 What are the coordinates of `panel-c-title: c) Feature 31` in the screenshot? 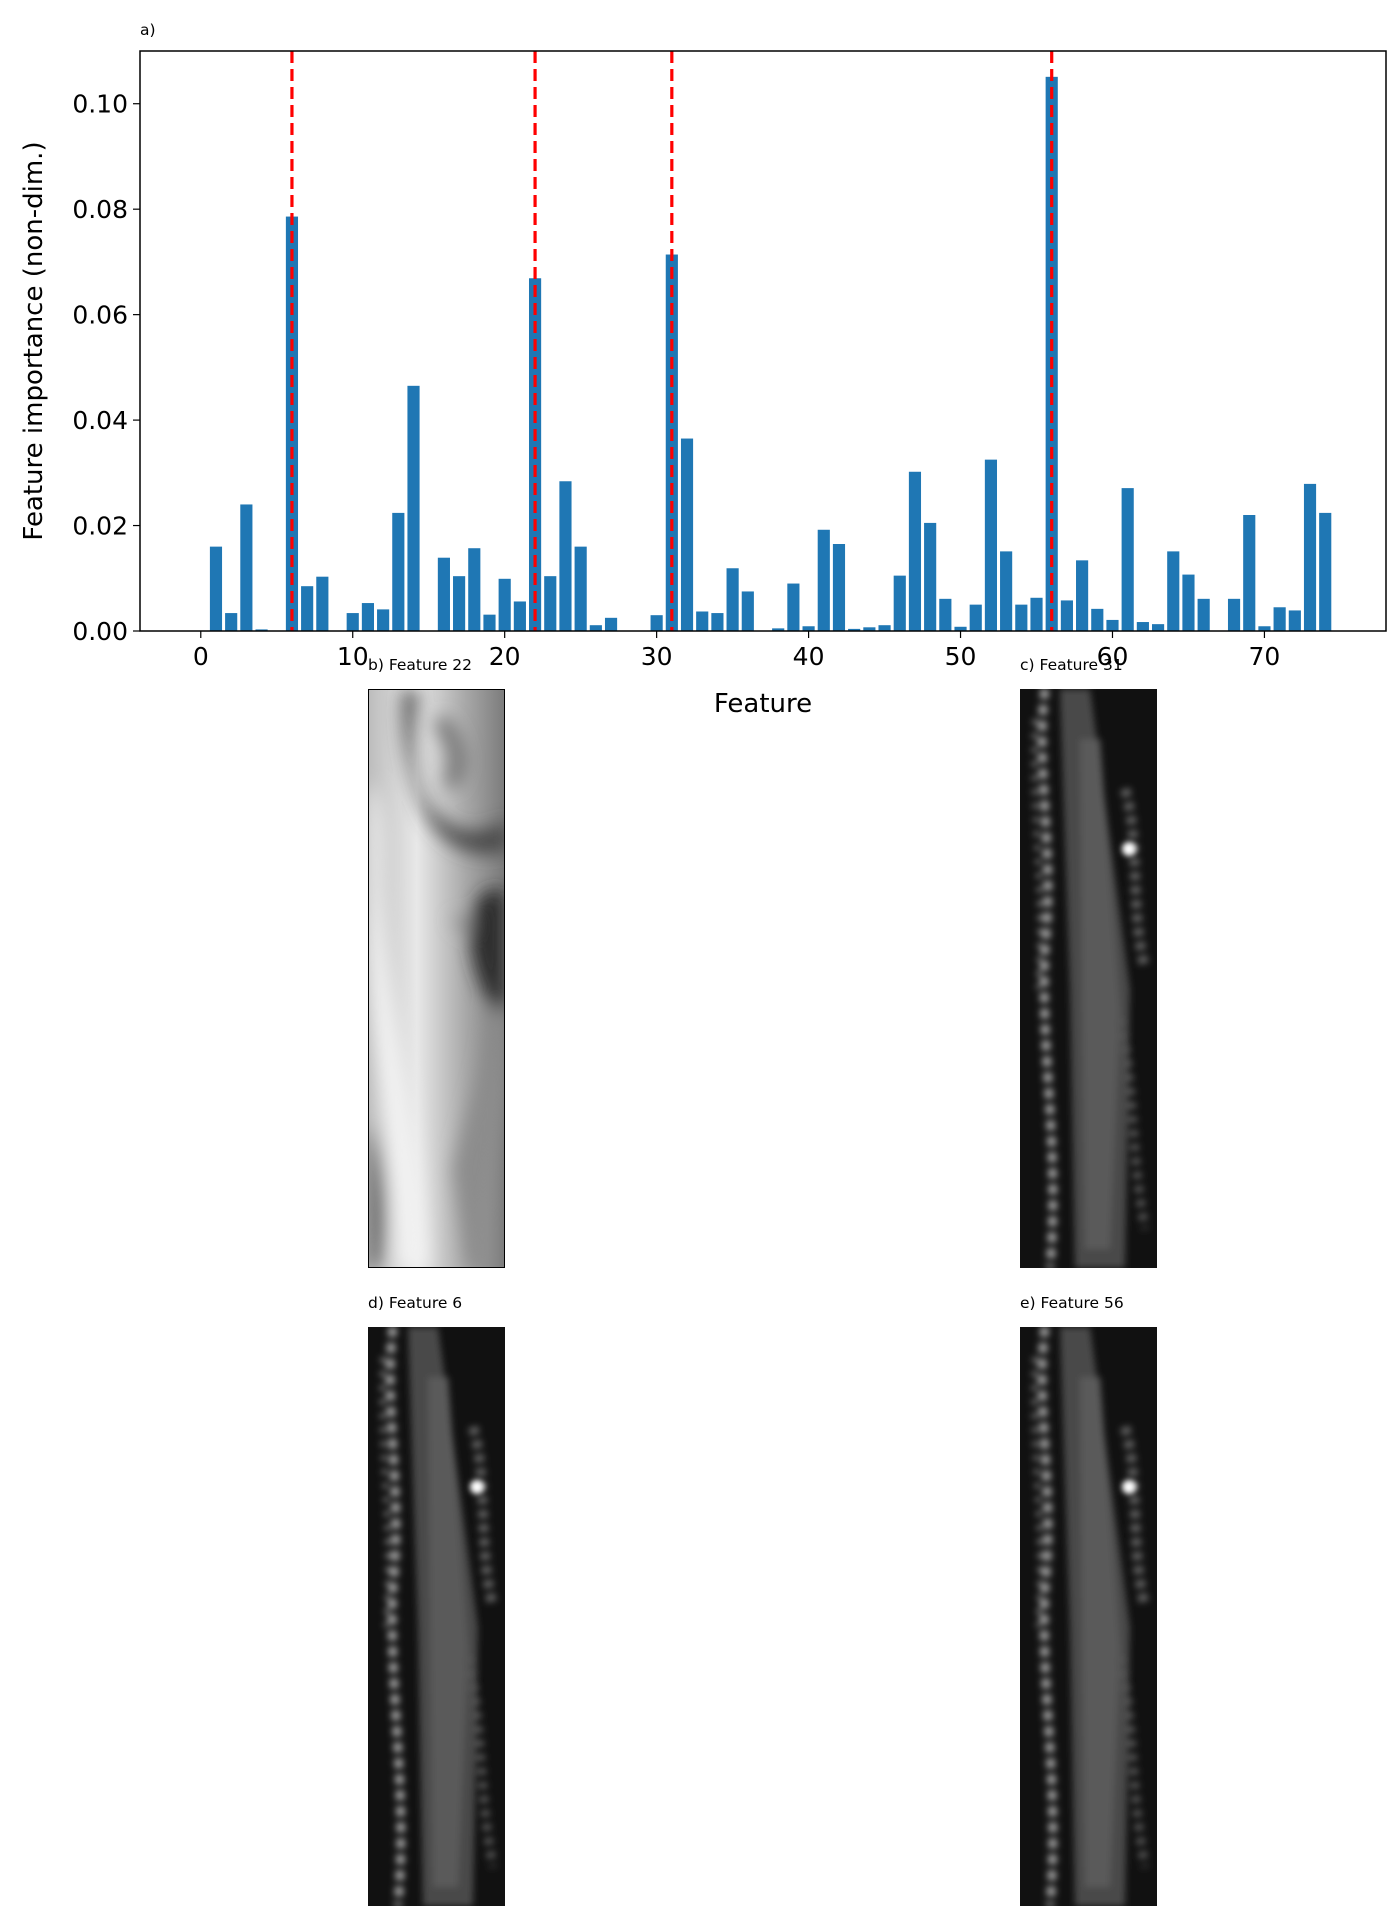 It's located at (1071, 665).